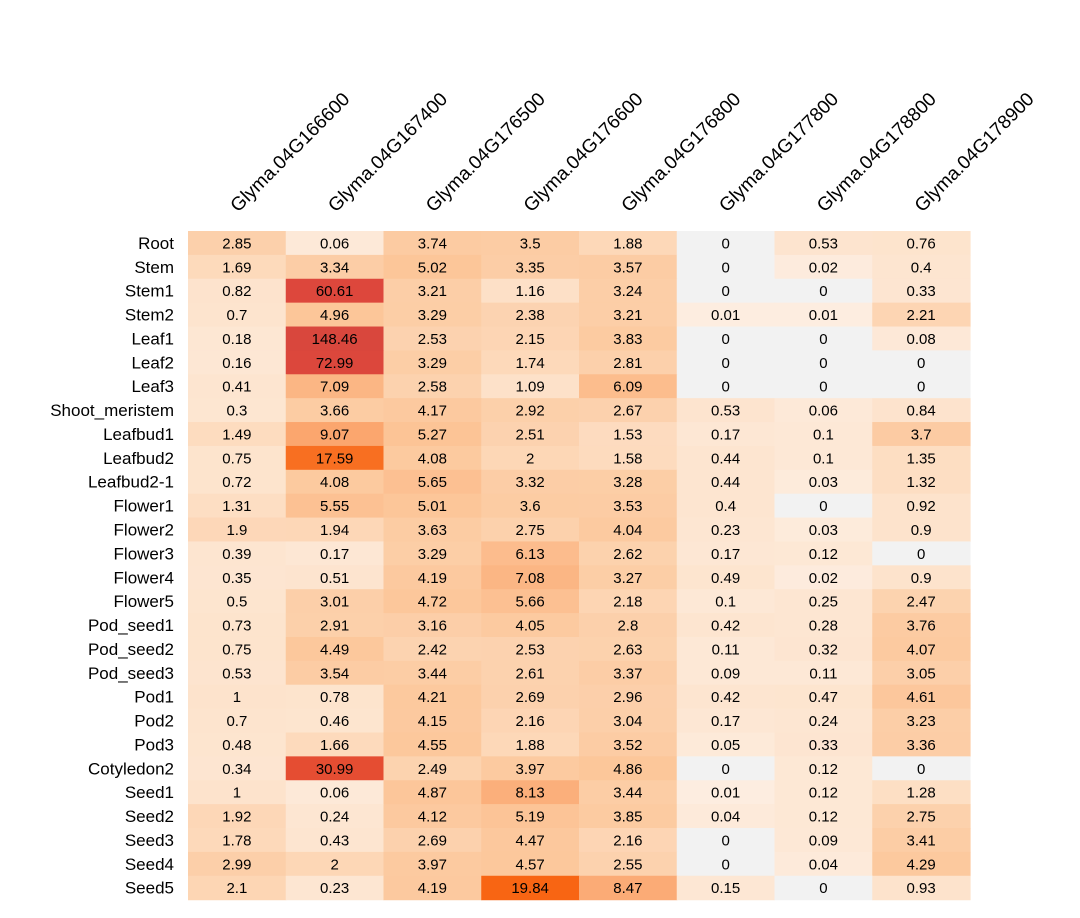 The image size is (1080, 918). I want to click on cell-value-label: 2.99, so click(236, 864).